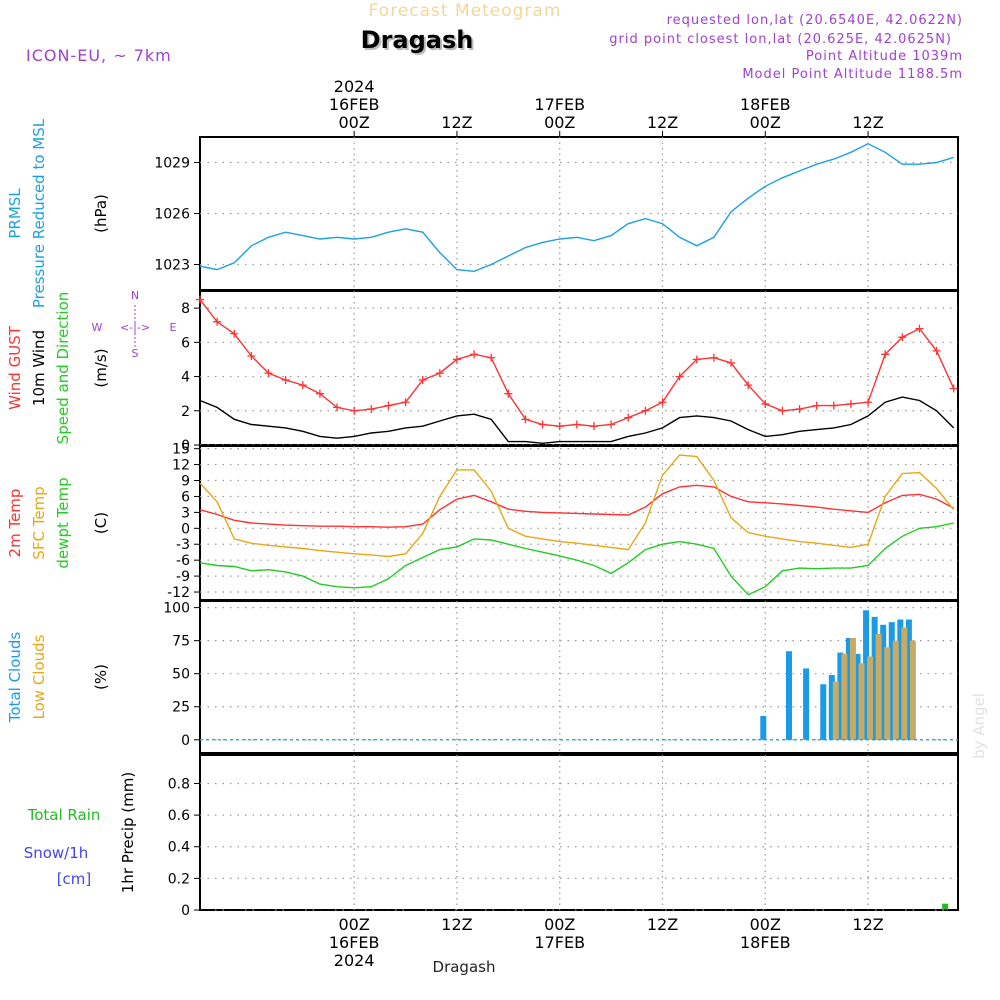 This screenshot has height=1000, width=1000. Describe the element at coordinates (63, 522) in the screenshot. I see `panel-label: dewpt Temp` at that location.